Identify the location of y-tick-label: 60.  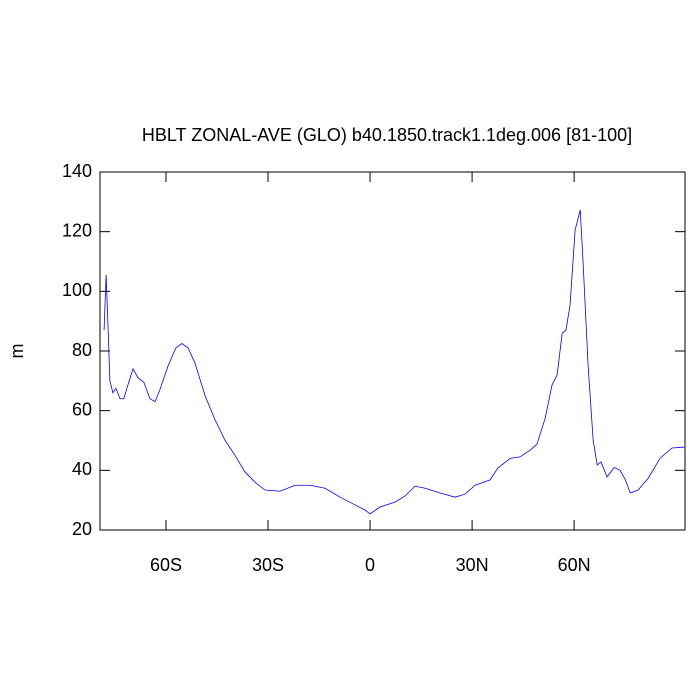
(82, 409).